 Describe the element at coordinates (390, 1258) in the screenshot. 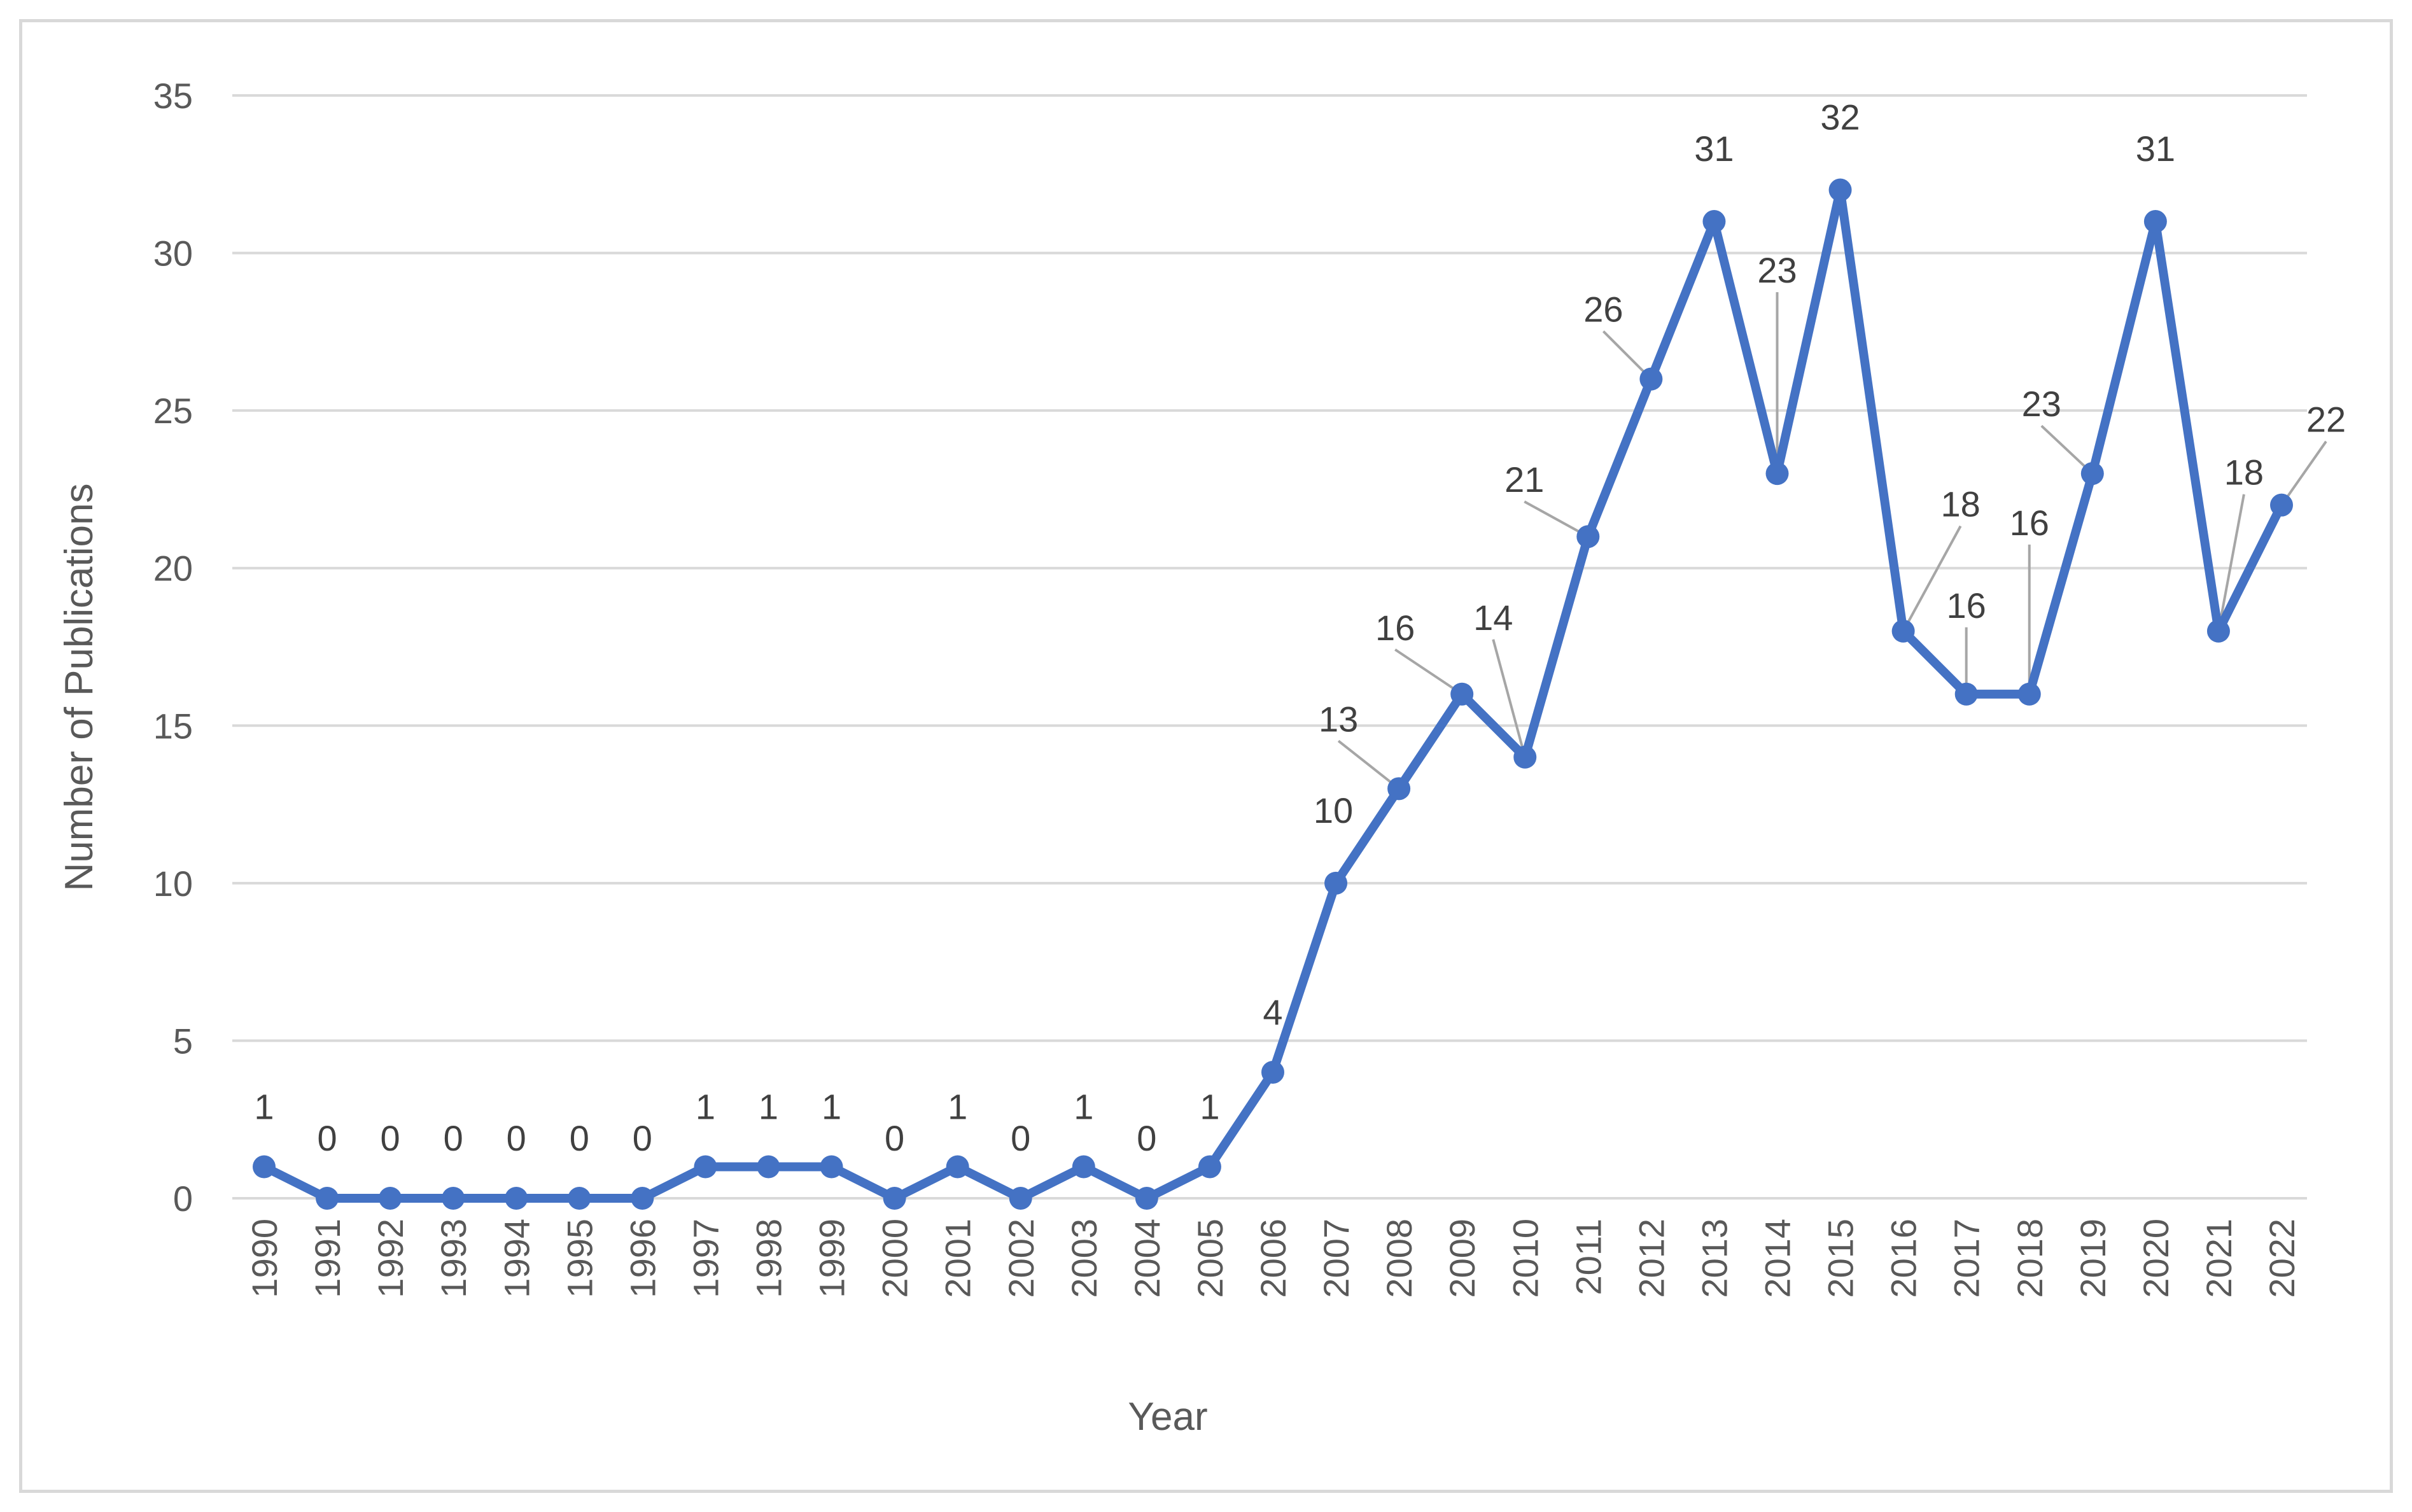

I see `x-tick-label: 1992` at that location.